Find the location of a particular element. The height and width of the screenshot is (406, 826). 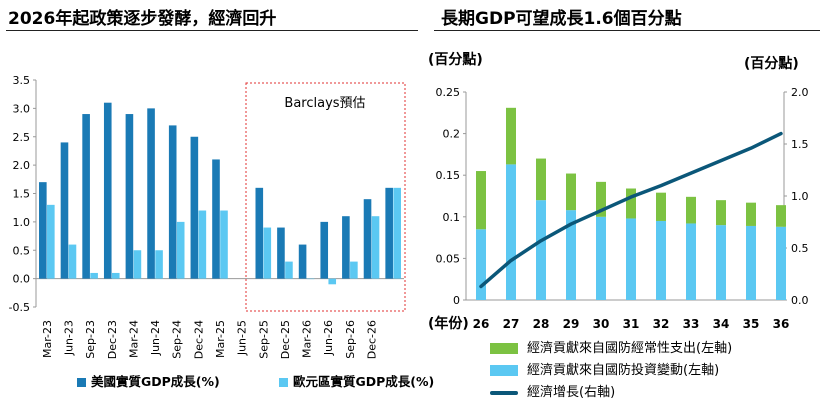

legend-us-gdp: 美國實質GDP成長(%) is located at coordinates (148, 380).